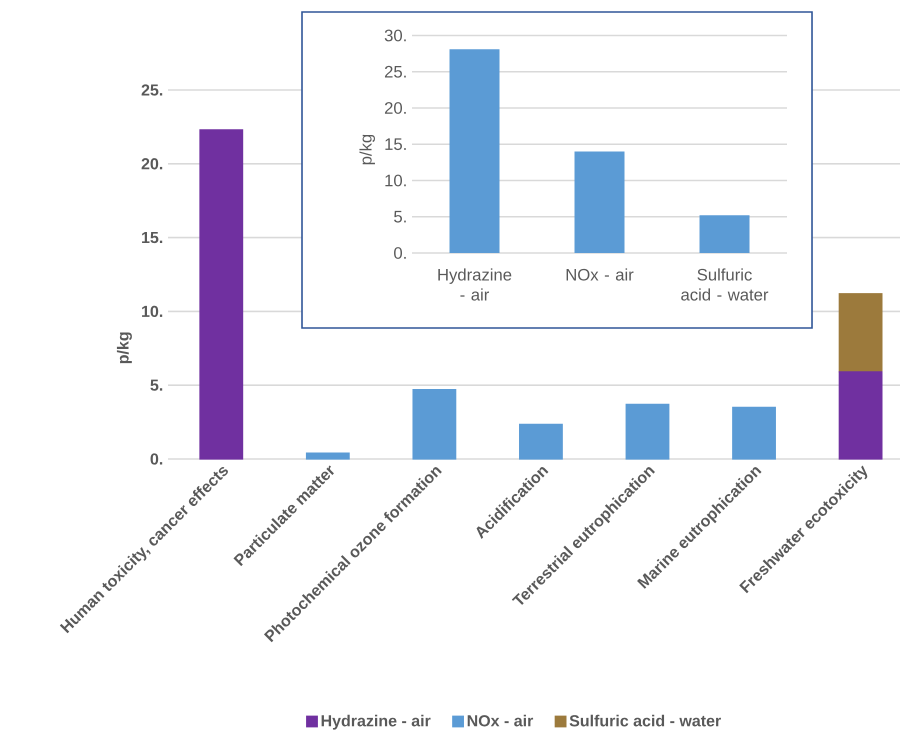  What do you see at coordinates (645, 720) in the screenshot?
I see `legend-label: Sulfuric acid - water` at bounding box center [645, 720].